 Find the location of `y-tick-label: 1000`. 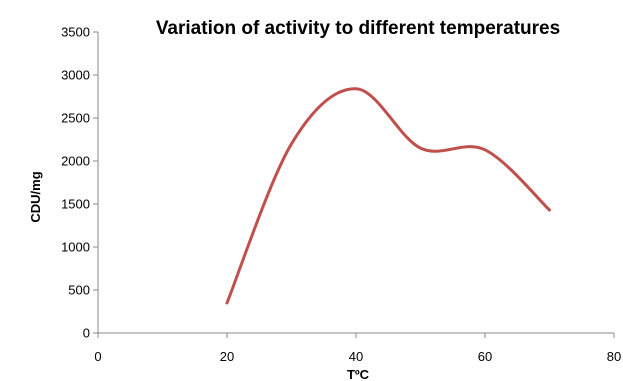

y-tick-label: 1000 is located at coordinates (75, 247).